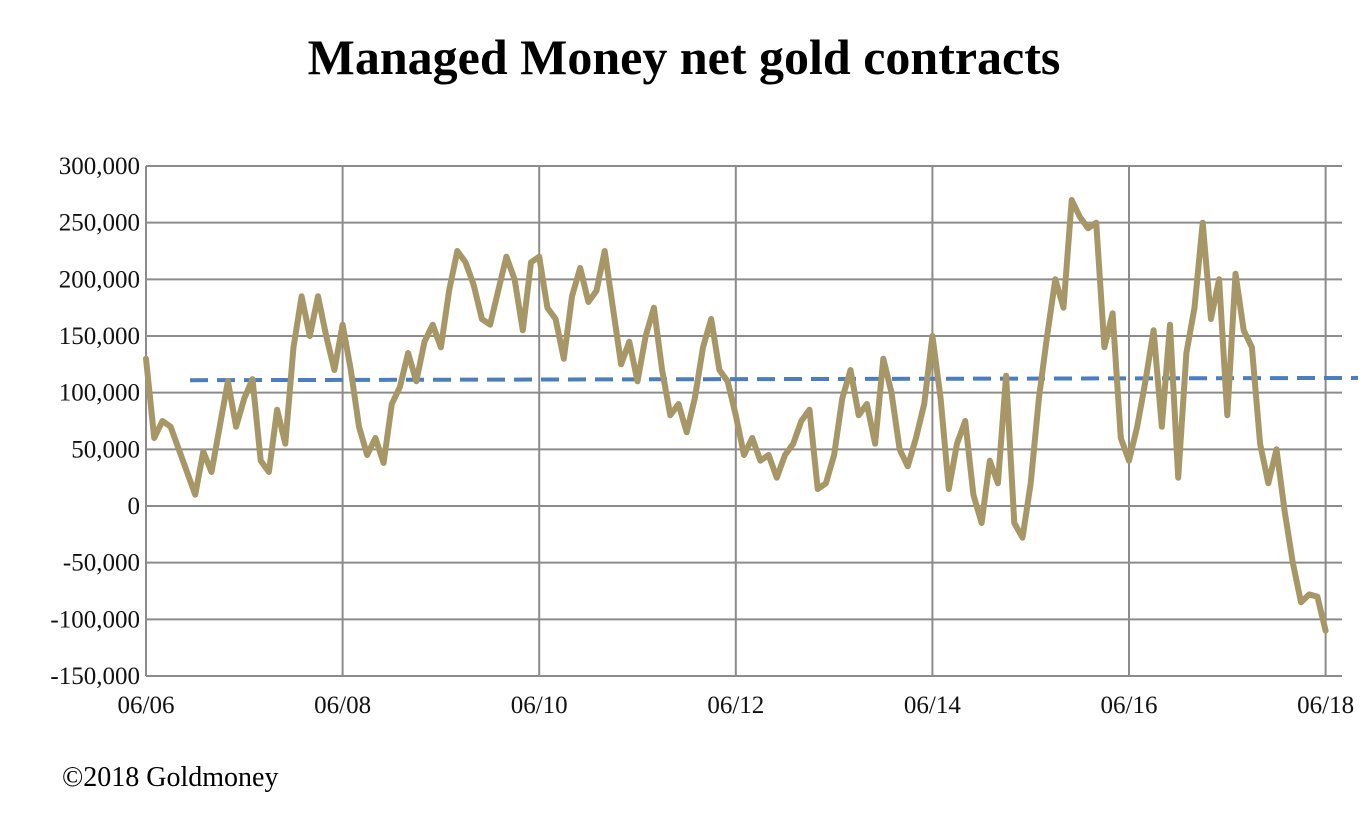  What do you see at coordinates (170, 777) in the screenshot?
I see `copyright-credit: ©2018 Goldmoney` at bounding box center [170, 777].